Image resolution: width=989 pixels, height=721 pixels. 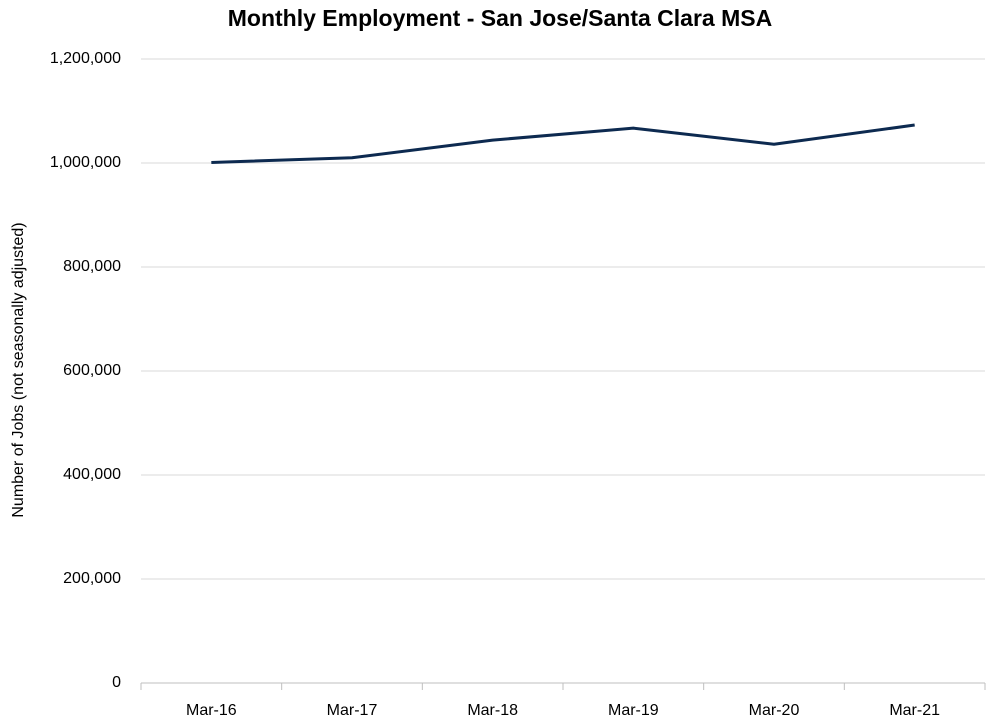 What do you see at coordinates (352, 710) in the screenshot?
I see `x-tick-label: Mar-17` at bounding box center [352, 710].